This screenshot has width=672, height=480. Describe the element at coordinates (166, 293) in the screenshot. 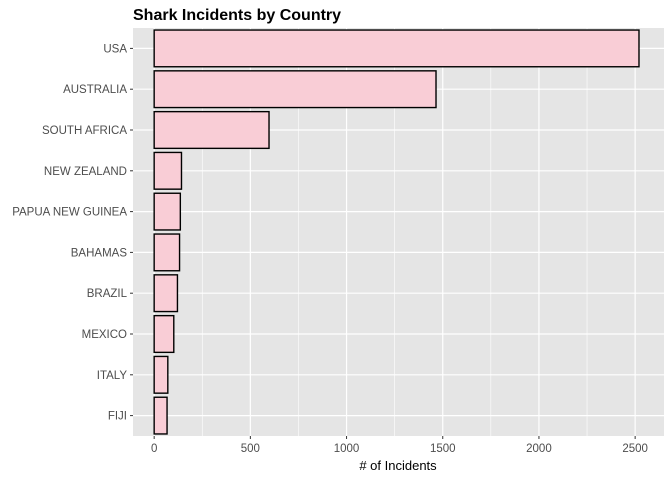

I see `bar-brazil` at that location.